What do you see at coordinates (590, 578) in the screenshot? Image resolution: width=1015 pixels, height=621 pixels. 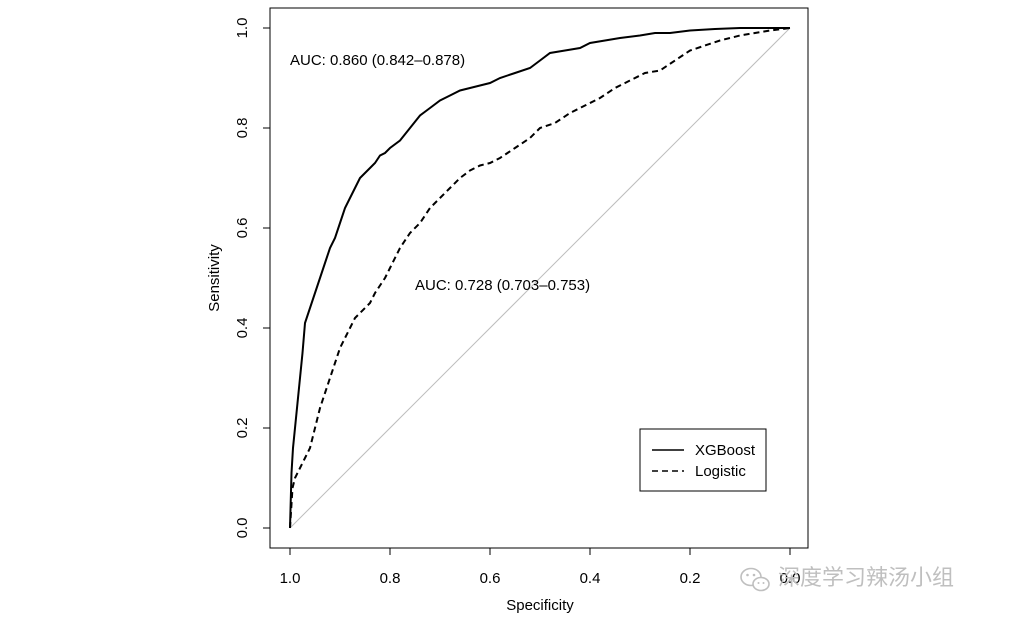 I see `x-tick-label: 0.4` at bounding box center [590, 578].